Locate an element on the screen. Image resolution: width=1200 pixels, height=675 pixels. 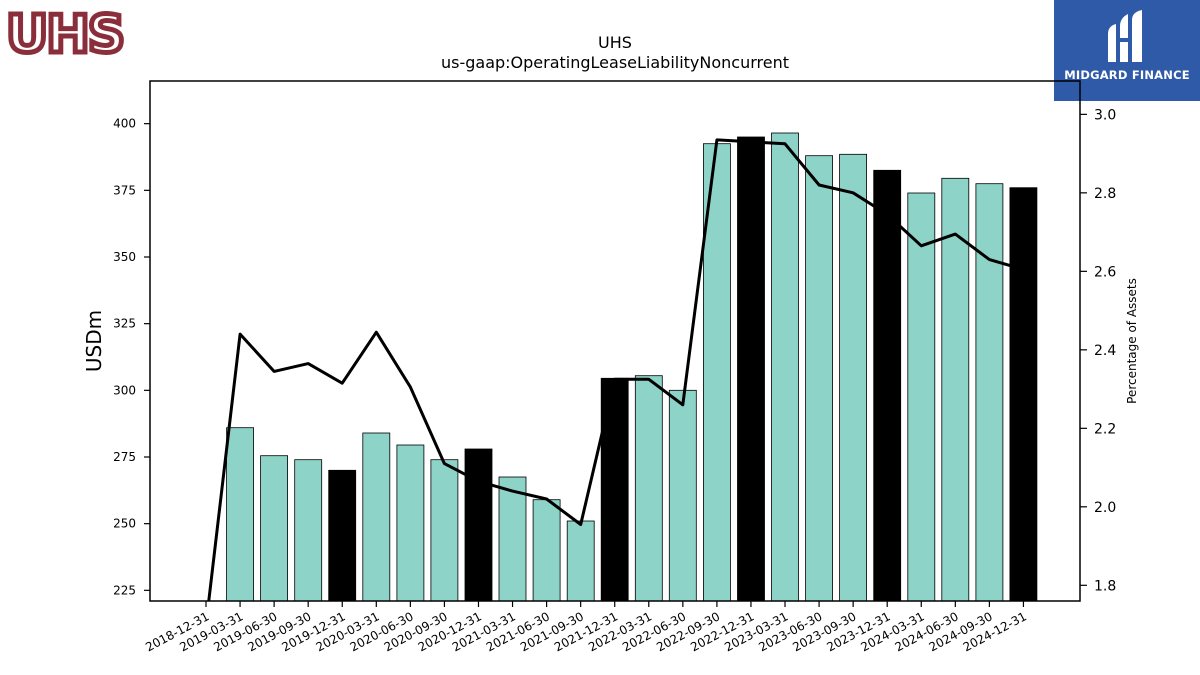
right-tick-label: 2.6 is located at coordinates (1105, 272).